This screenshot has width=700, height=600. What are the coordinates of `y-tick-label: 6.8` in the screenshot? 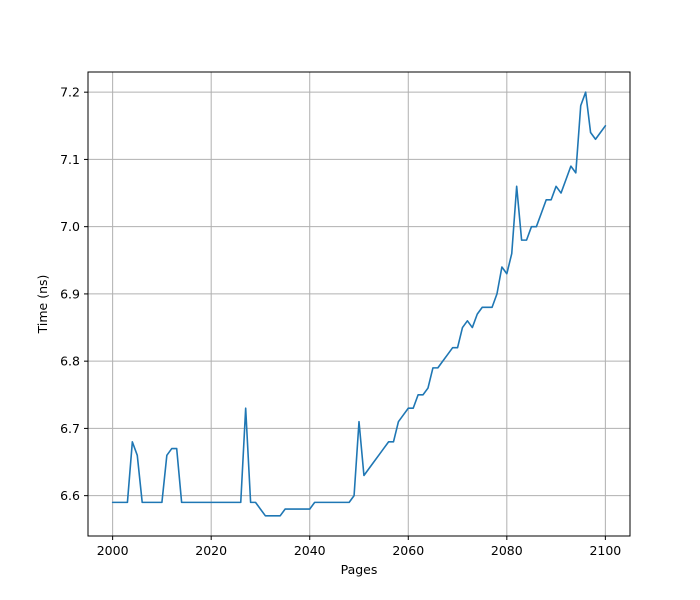 It's located at (70, 361).